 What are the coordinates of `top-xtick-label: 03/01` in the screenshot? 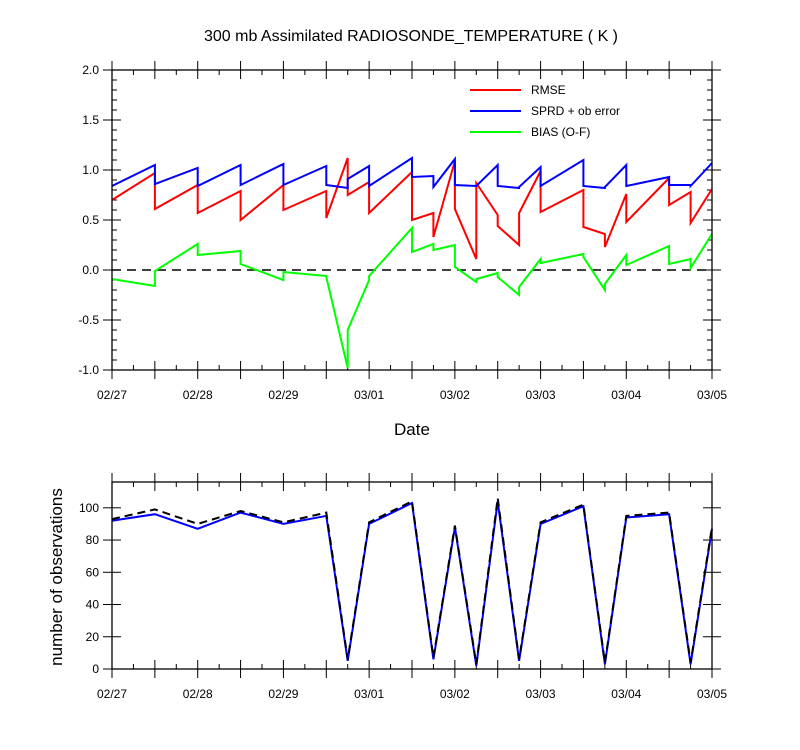 It's located at (369, 395).